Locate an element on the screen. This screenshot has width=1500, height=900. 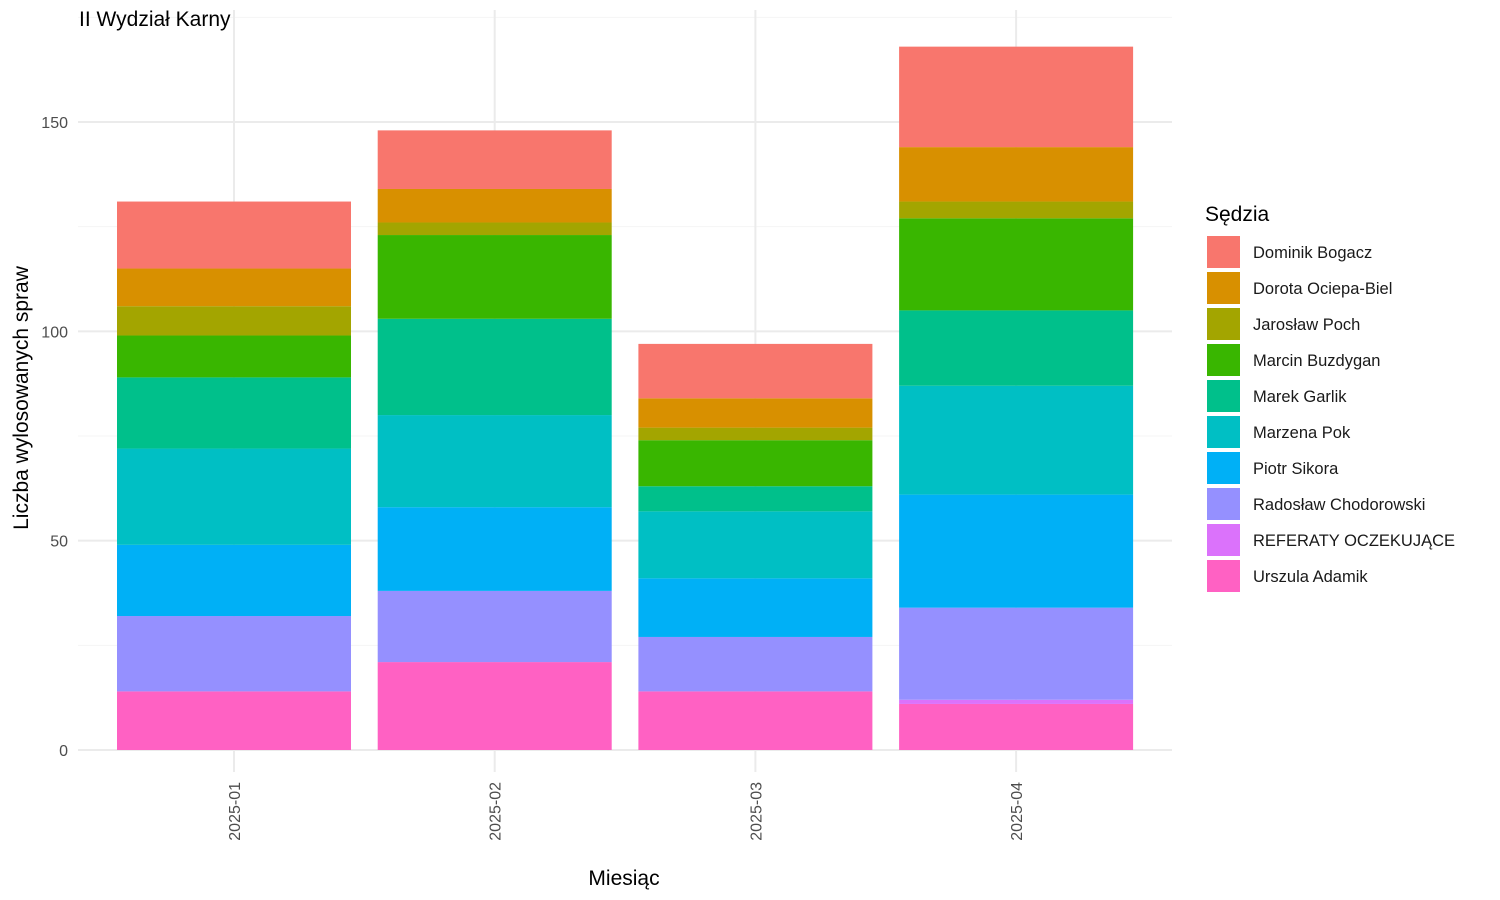
y-axis-ticks: 0 50 100 150 is located at coordinates (54, 437).